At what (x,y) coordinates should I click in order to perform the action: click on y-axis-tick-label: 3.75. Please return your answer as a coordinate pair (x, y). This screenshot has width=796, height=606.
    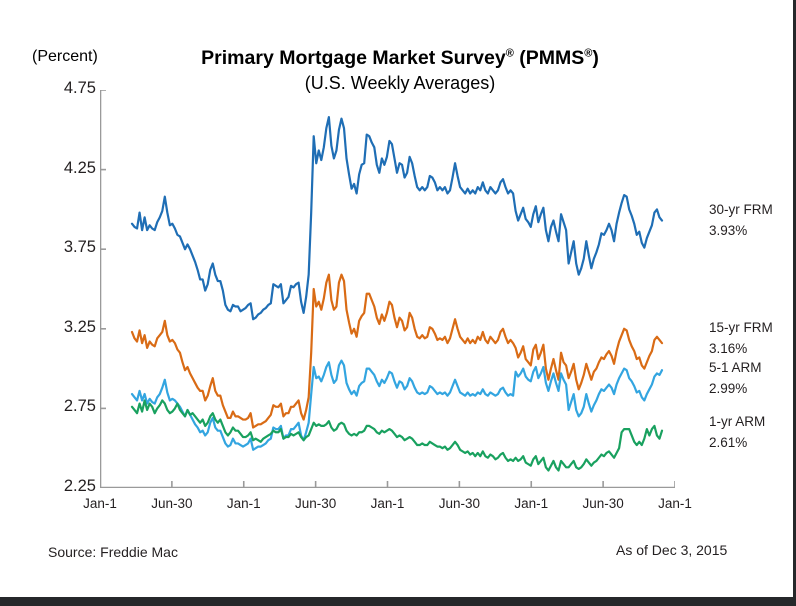
    Looking at the image, I should click on (79, 247).